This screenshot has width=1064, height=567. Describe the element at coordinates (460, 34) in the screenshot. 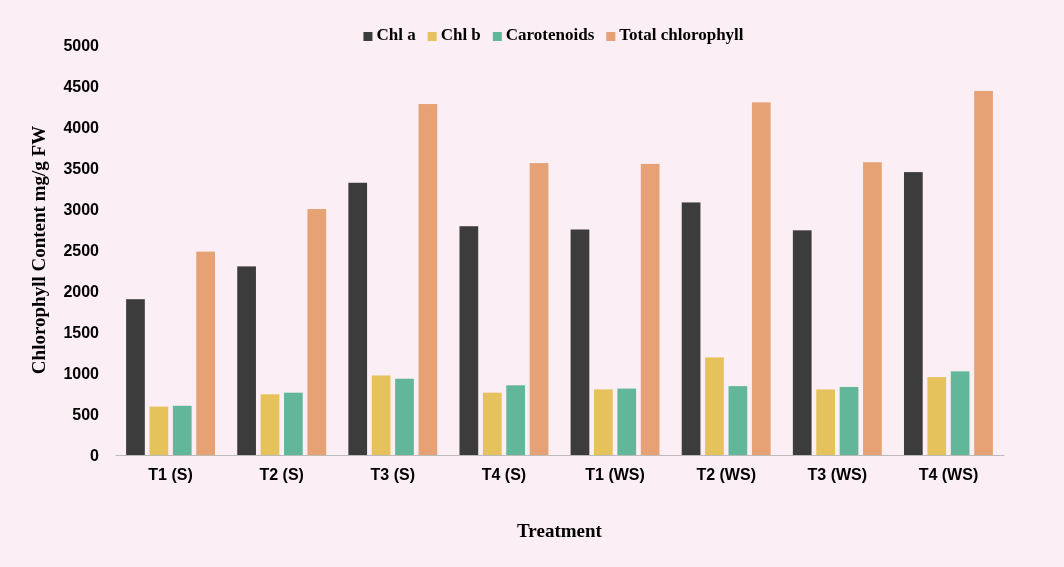

I see `legend-label: Chl b` at that location.